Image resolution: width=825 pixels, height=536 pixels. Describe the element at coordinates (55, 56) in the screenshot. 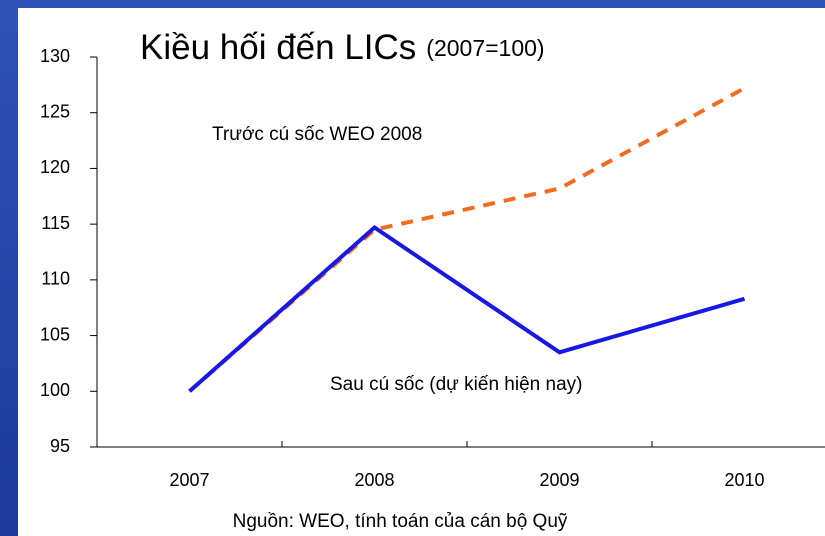

I see `y-tick-label: 130` at that location.